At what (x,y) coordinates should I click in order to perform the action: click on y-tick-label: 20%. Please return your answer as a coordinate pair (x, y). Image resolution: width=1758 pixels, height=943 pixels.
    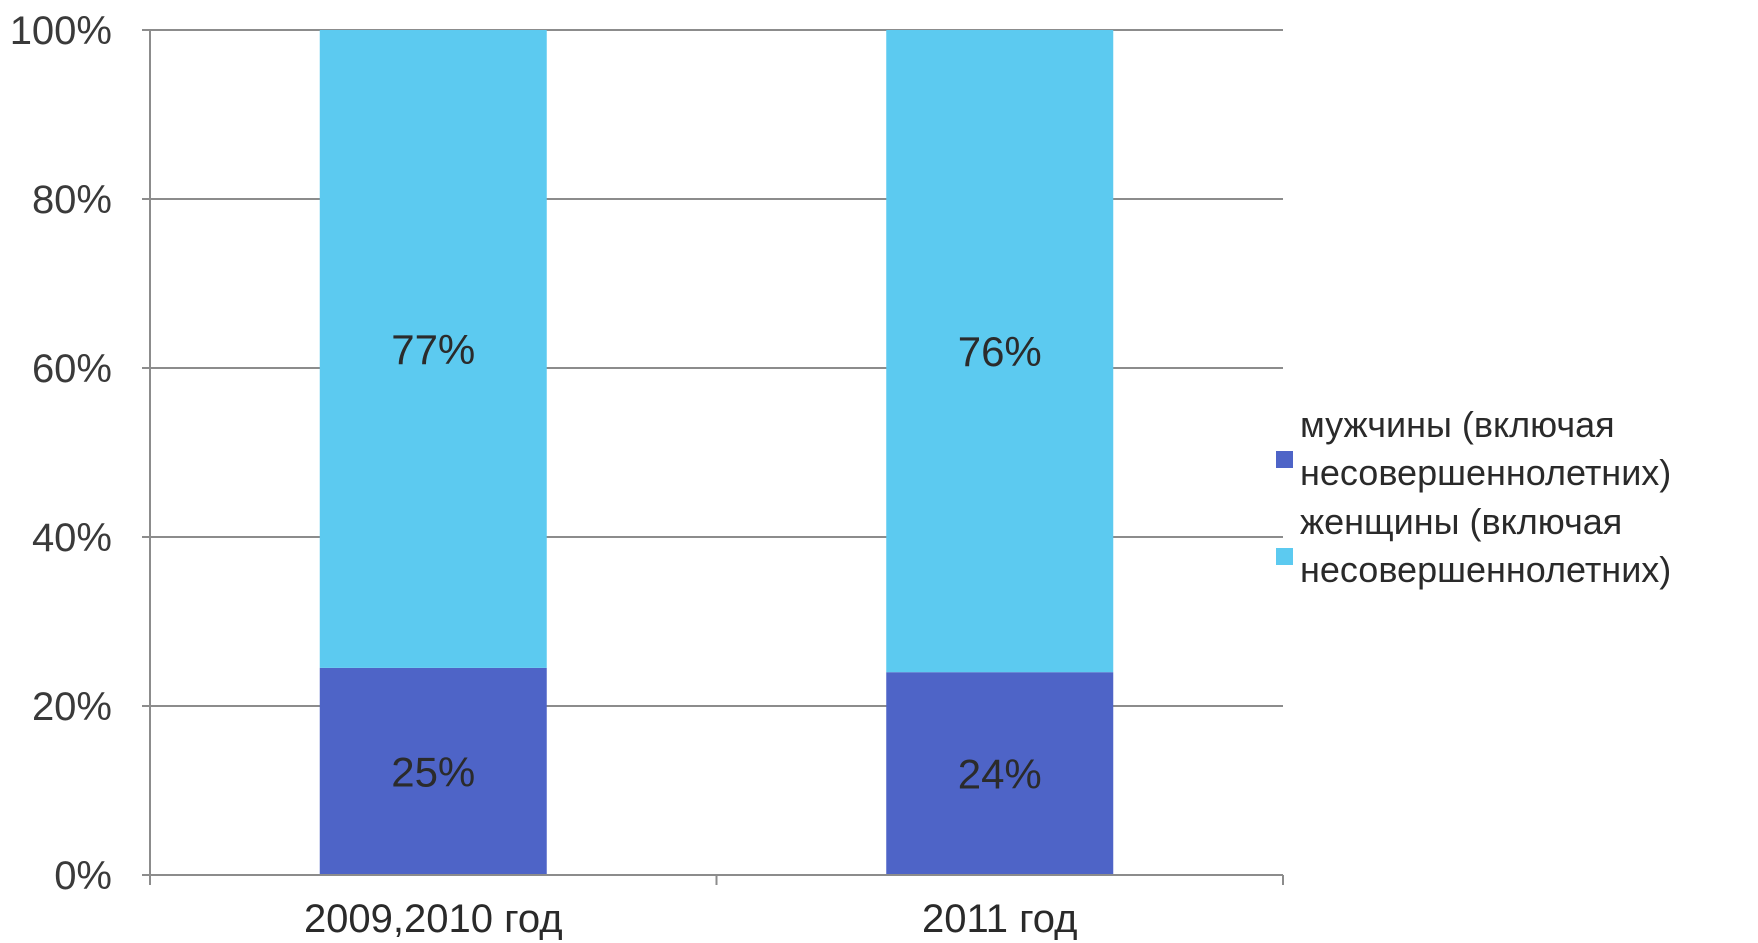
    Looking at the image, I should click on (72, 707).